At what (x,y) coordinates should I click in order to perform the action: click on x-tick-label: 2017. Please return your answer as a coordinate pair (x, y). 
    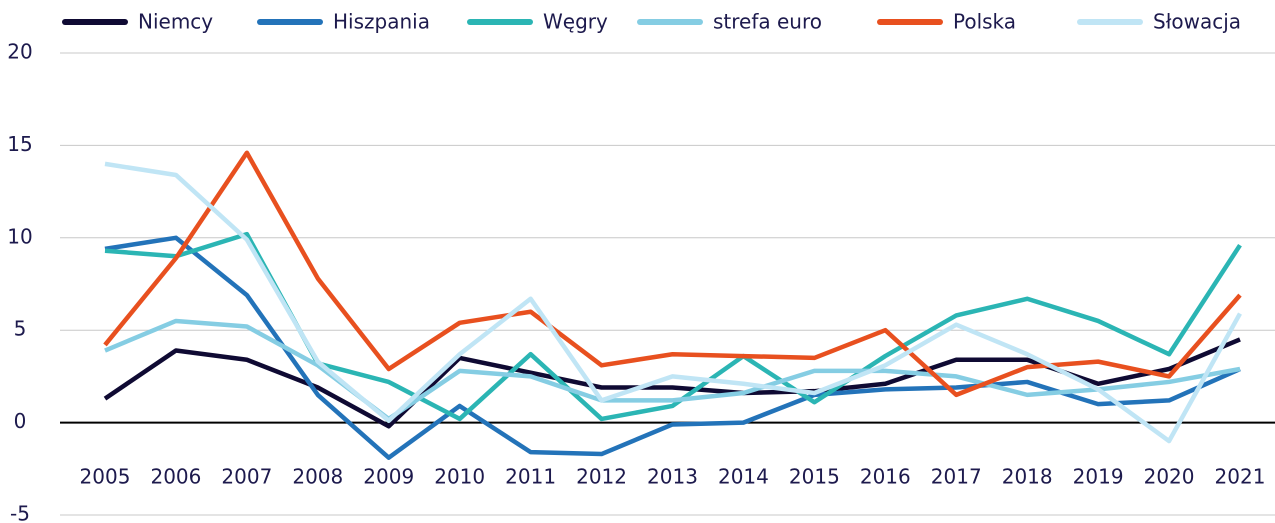
    Looking at the image, I should click on (956, 477).